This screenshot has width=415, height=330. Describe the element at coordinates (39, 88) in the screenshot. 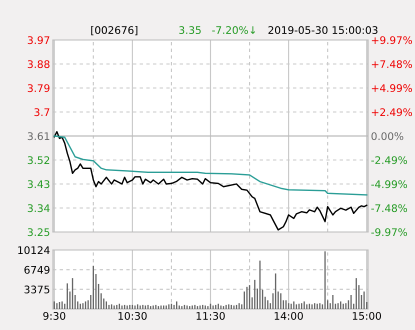

I see `y-tick-label: 3.79` at that location.